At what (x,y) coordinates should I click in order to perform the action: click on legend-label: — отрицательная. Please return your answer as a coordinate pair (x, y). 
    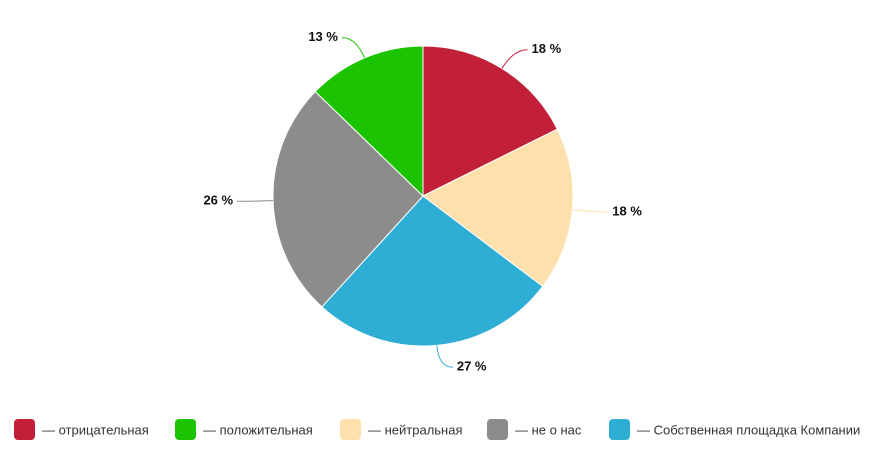
    Looking at the image, I should click on (95, 429).